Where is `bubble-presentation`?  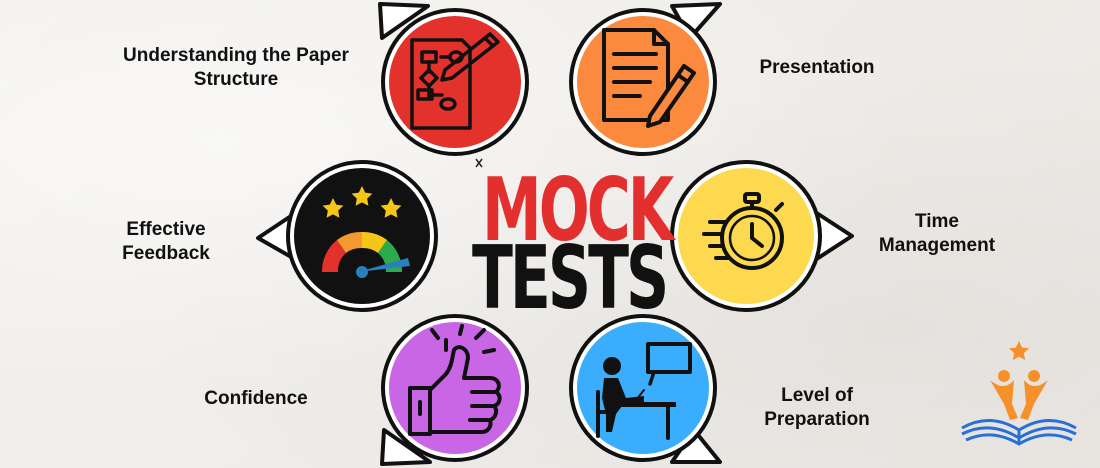
bubble-presentation is located at coordinates (645, 79).